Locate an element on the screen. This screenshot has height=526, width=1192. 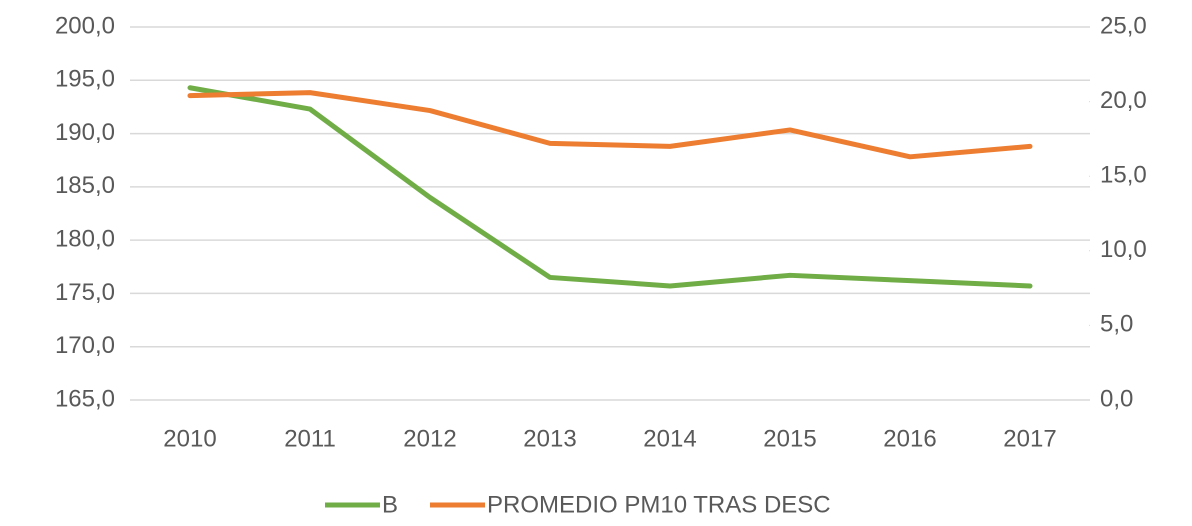
x-tick-label: 2014 is located at coordinates (669, 438).